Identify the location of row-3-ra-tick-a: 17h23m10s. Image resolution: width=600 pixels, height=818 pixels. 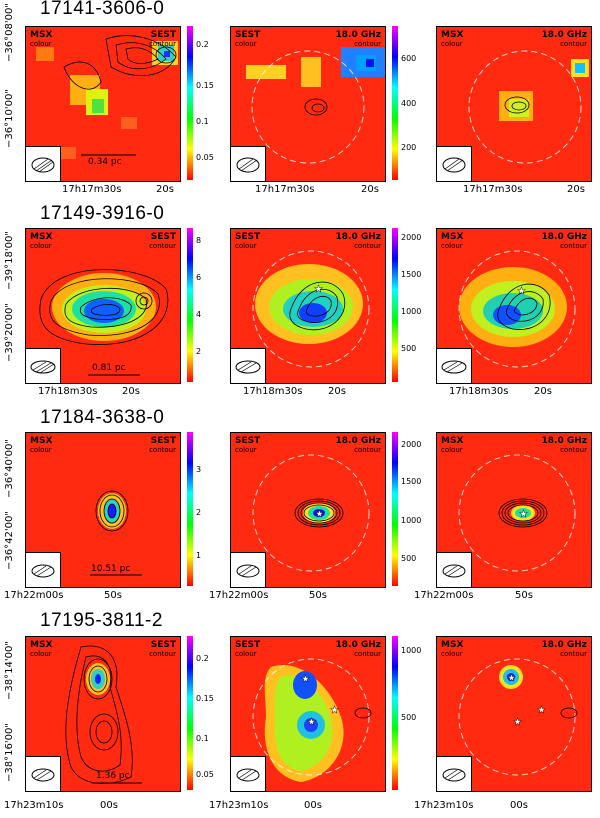
(34, 805).